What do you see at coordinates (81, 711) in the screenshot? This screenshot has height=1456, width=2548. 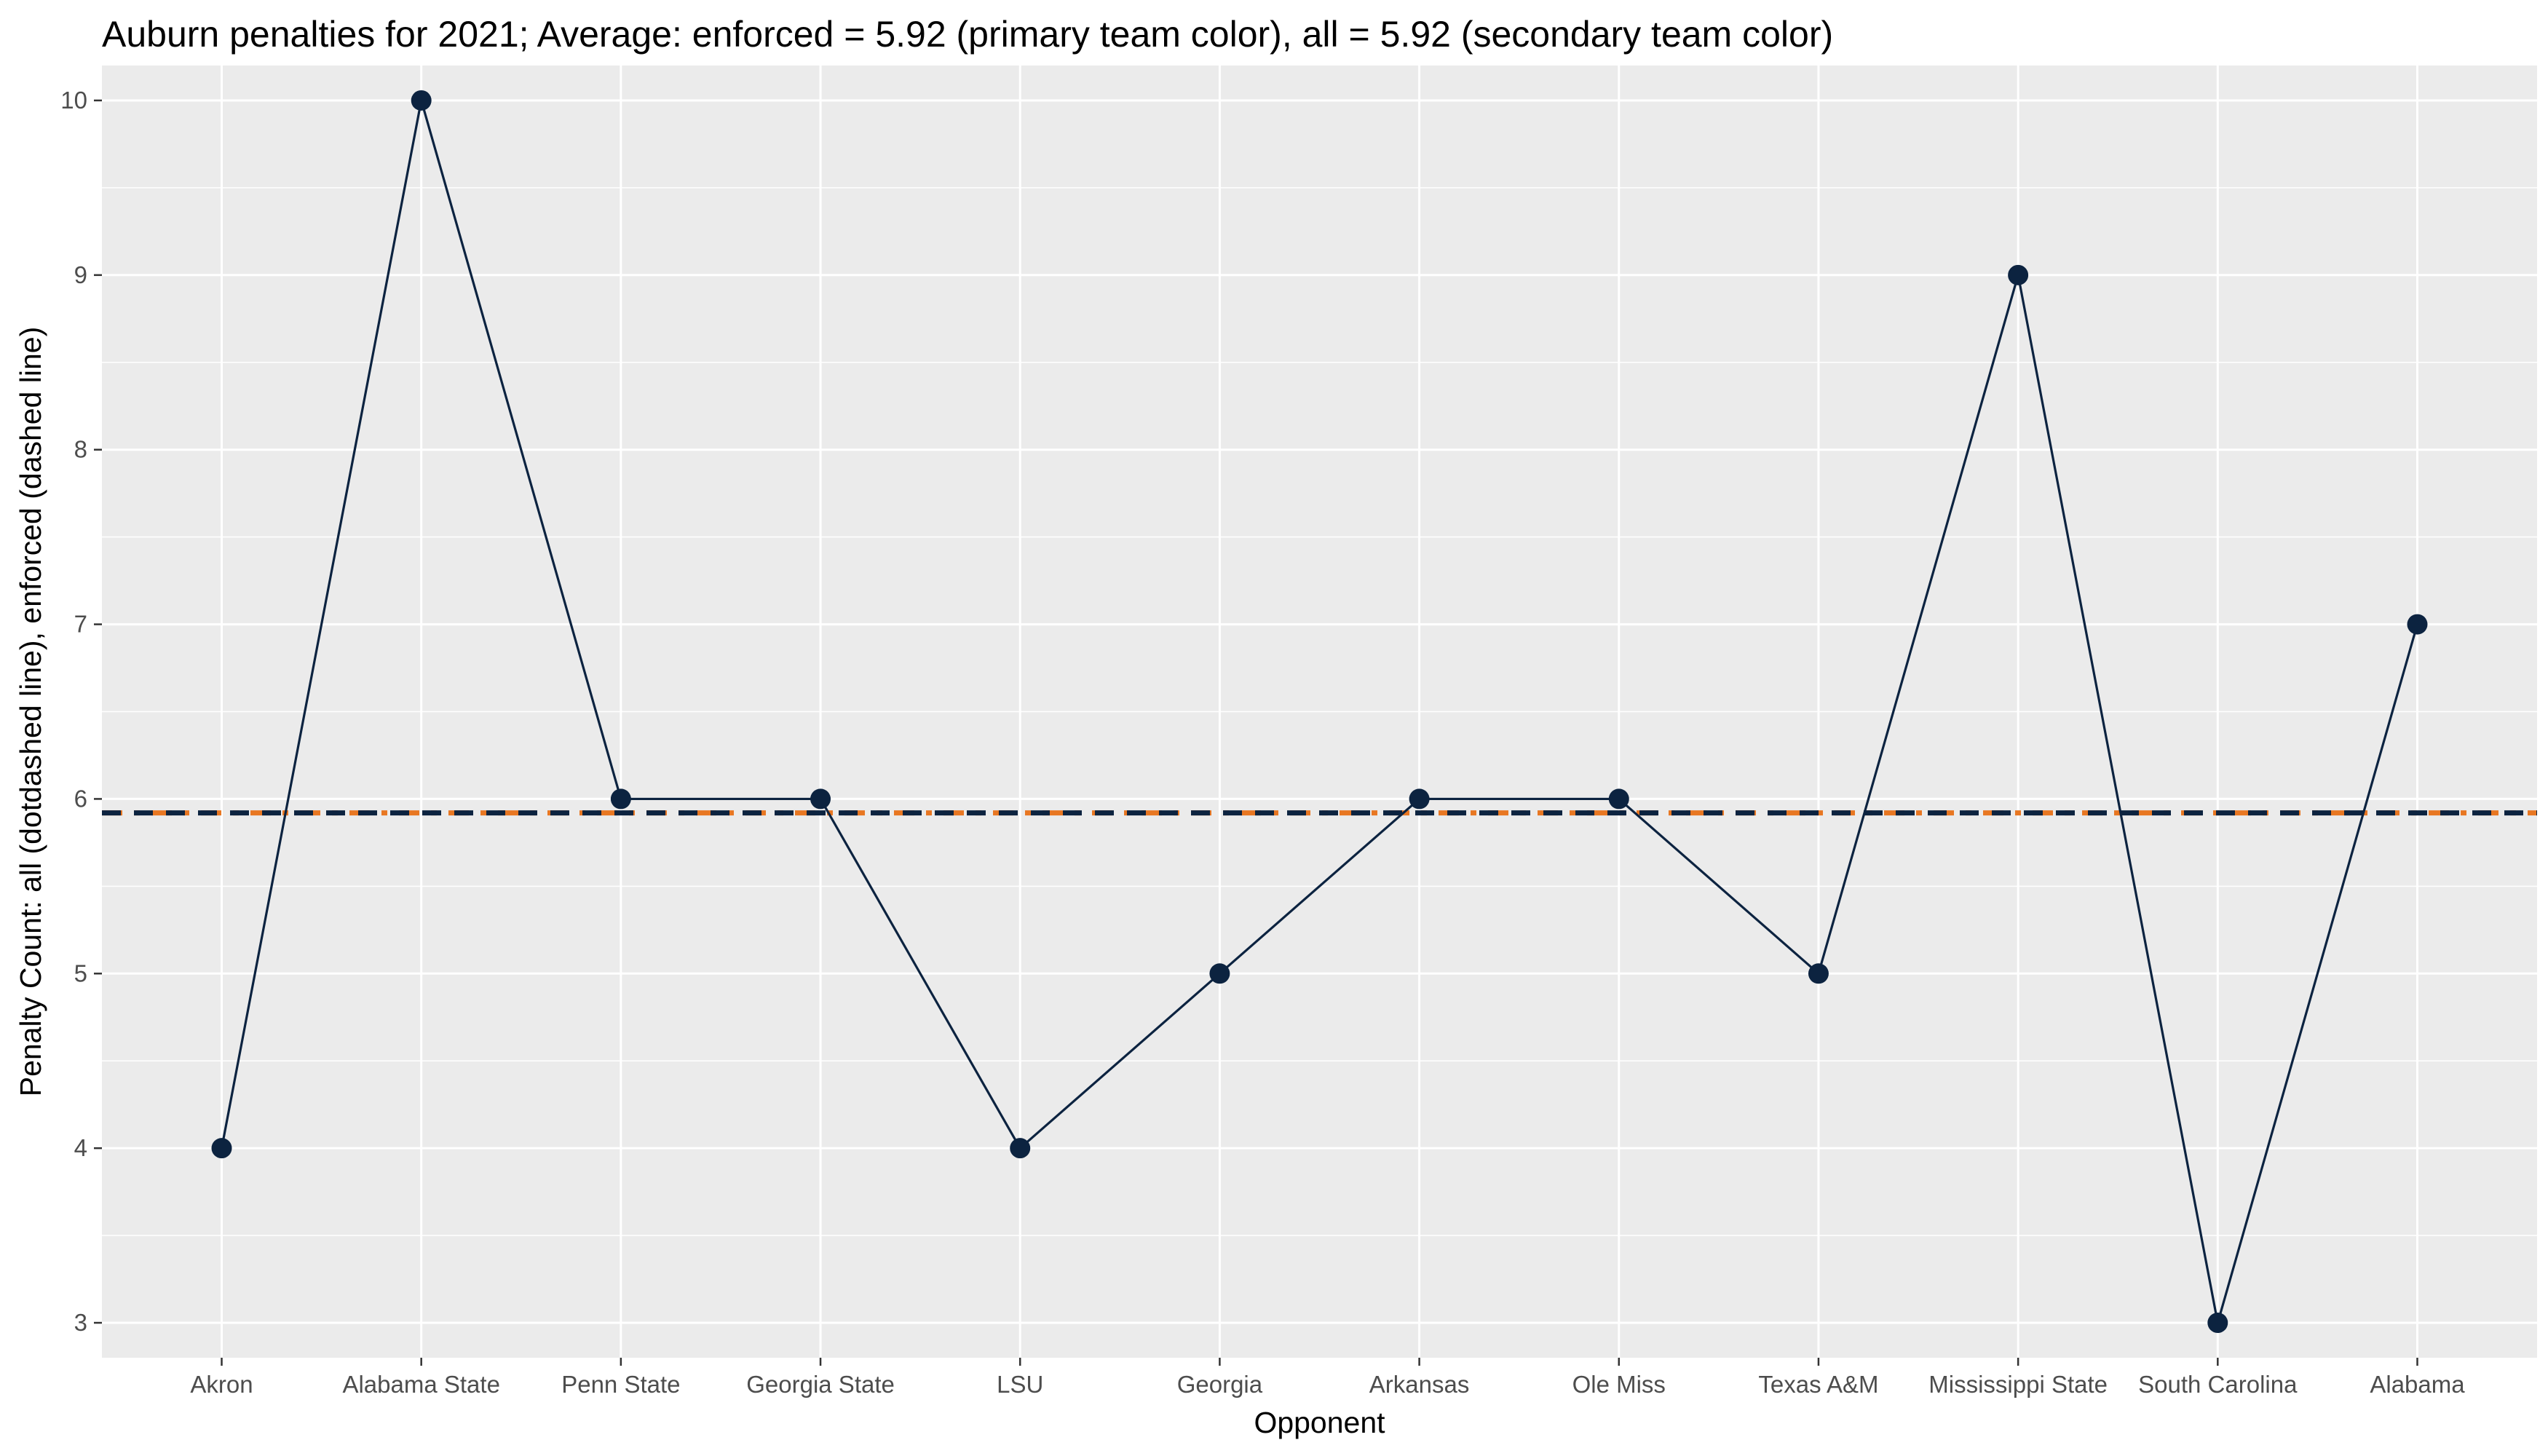 I see `y-axis: 3 4 5 6 7 8 9 10` at bounding box center [81, 711].